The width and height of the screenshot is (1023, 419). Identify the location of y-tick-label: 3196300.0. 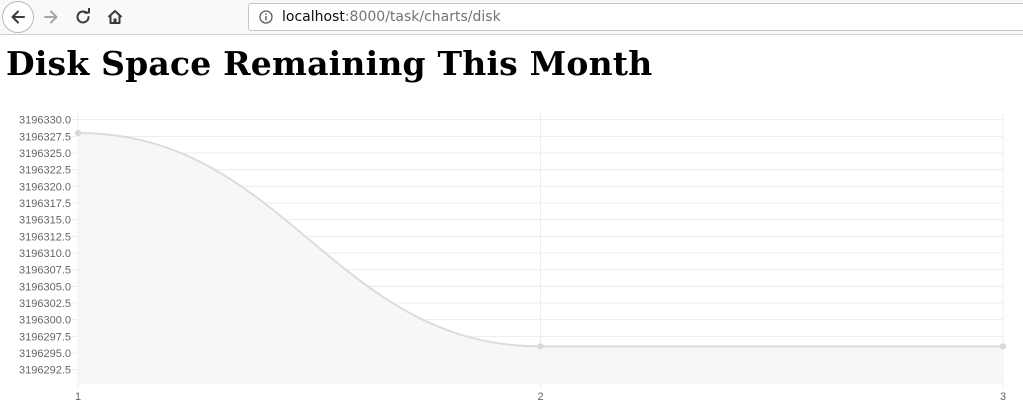
(45, 321).